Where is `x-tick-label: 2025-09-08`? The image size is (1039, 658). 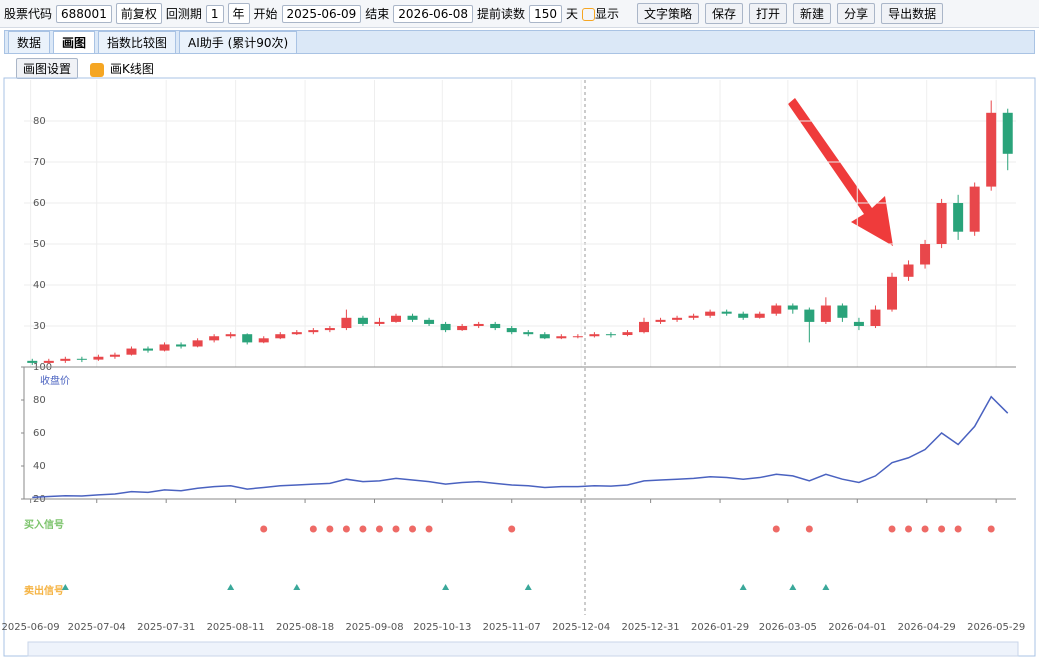
x-tick-label: 2025-09-08 is located at coordinates (374, 627).